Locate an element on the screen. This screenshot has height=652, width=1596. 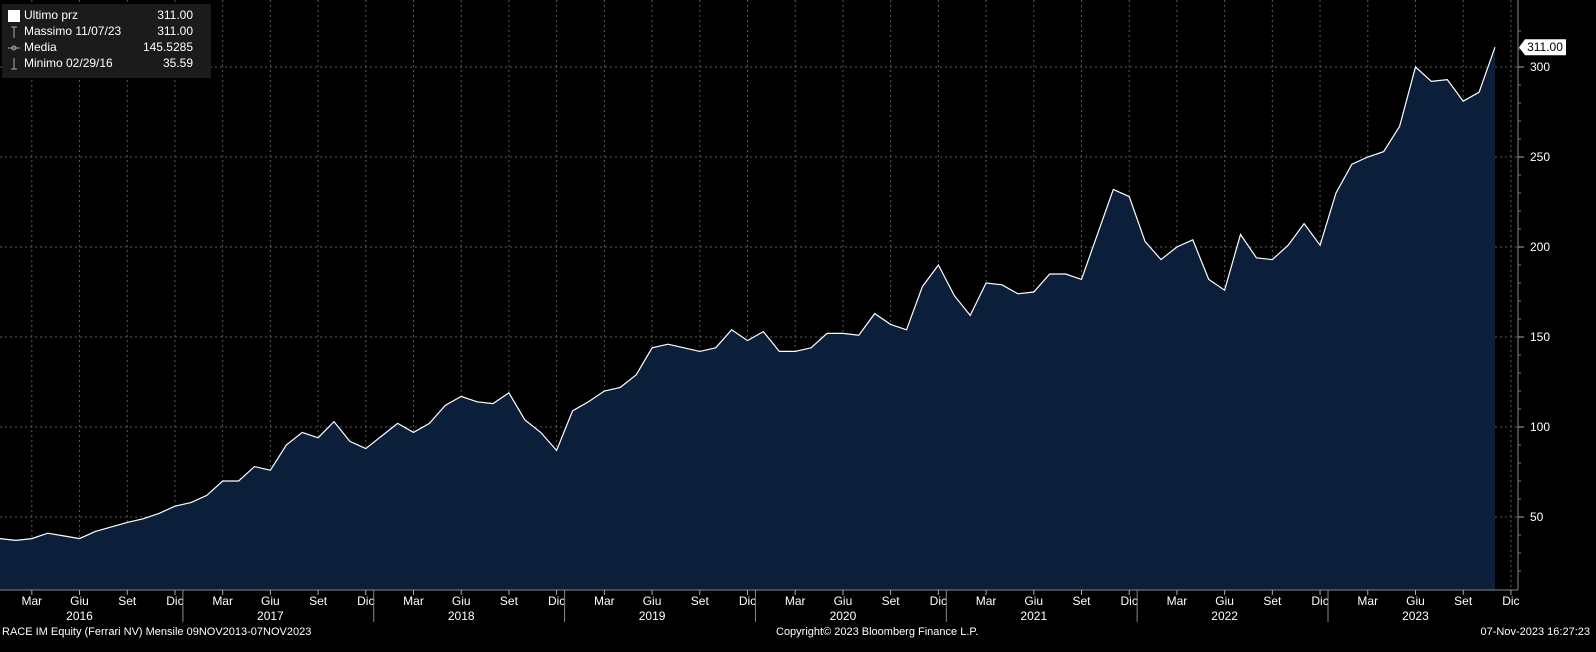
y-tick-label: 250 is located at coordinates (1540, 157).